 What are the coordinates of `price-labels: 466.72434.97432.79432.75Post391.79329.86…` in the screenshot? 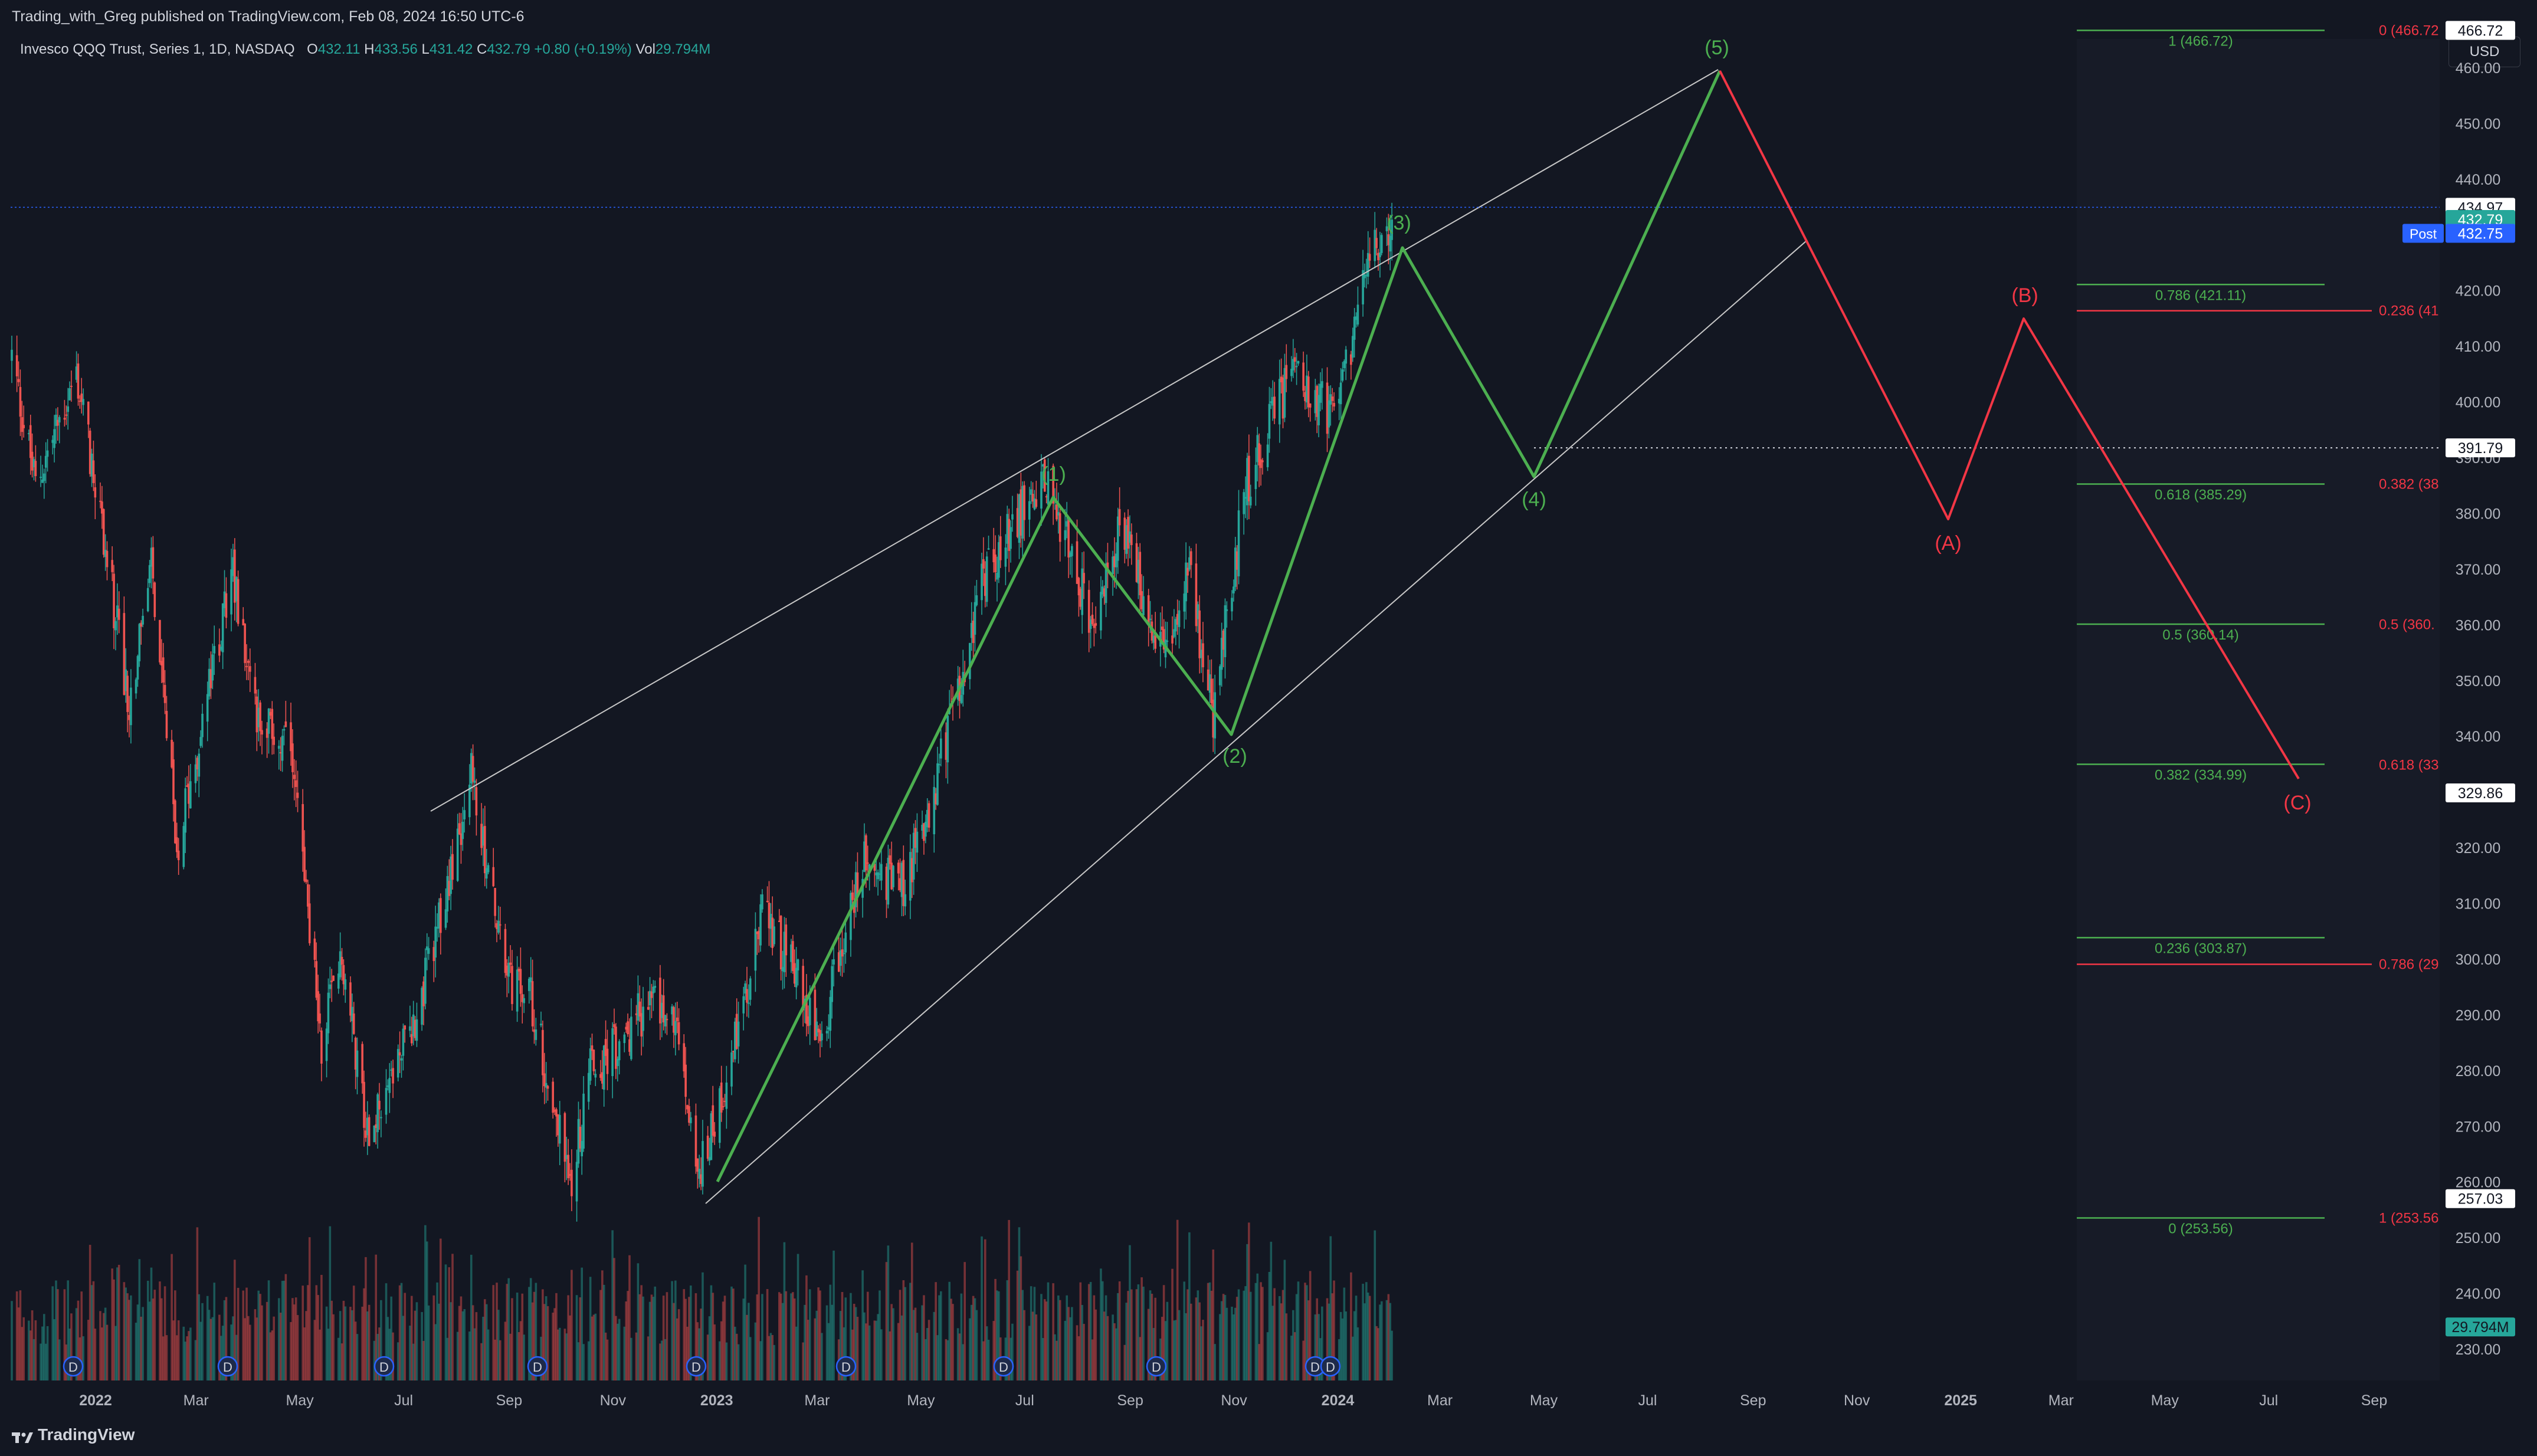 It's located at (2458, 679).